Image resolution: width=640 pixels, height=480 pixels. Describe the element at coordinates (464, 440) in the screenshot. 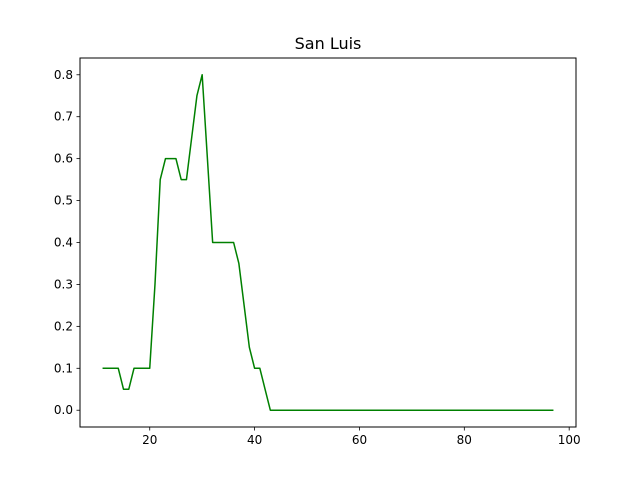

I see `x-tick-label: 80` at that location.